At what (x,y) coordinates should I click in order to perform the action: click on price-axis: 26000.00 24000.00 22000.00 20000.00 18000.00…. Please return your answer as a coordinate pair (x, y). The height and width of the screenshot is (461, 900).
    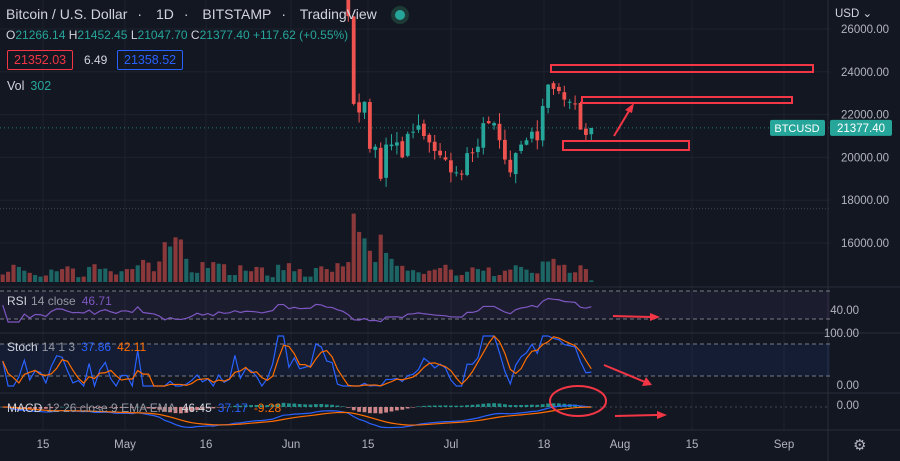
    Looking at the image, I should click on (831, 218).